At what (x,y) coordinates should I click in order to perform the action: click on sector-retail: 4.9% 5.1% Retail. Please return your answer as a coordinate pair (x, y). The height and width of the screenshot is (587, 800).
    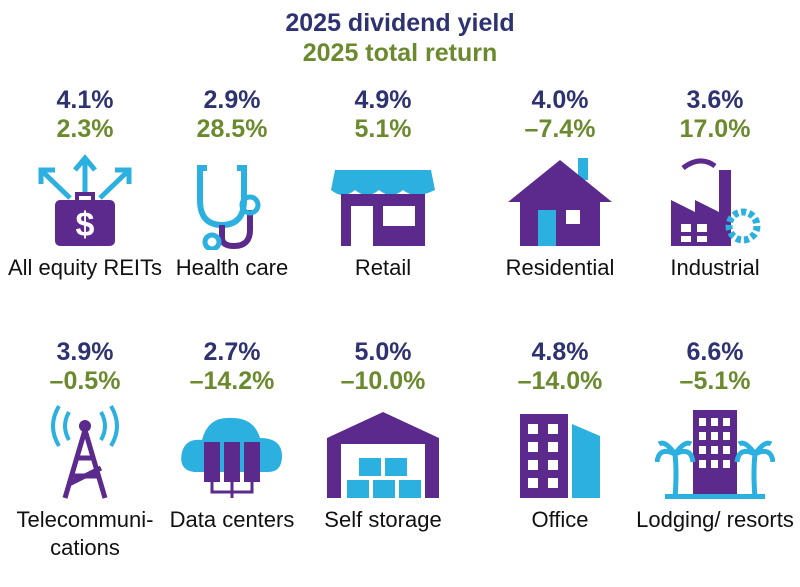
    Looking at the image, I should click on (383, 184).